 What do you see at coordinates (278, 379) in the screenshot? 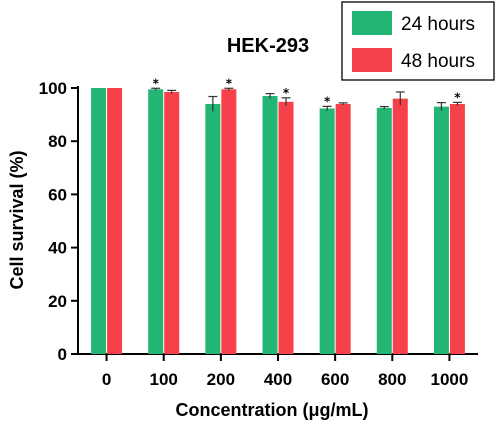
I see `x-tick-label: 400` at bounding box center [278, 379].